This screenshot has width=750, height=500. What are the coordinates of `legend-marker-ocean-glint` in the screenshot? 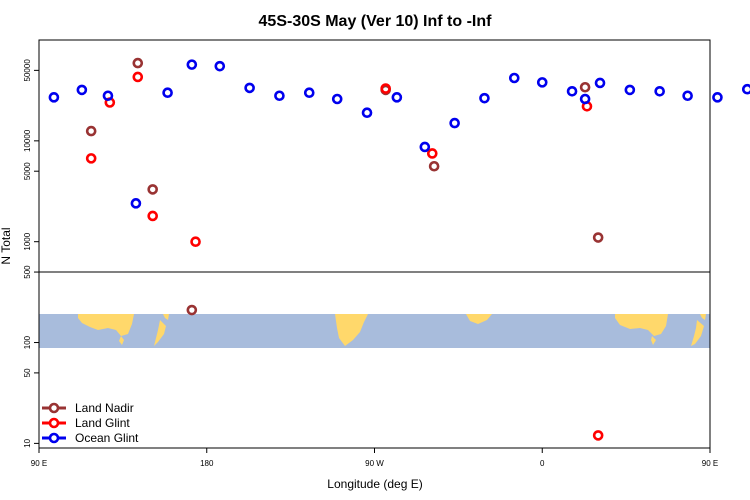 It's located at (54, 438).